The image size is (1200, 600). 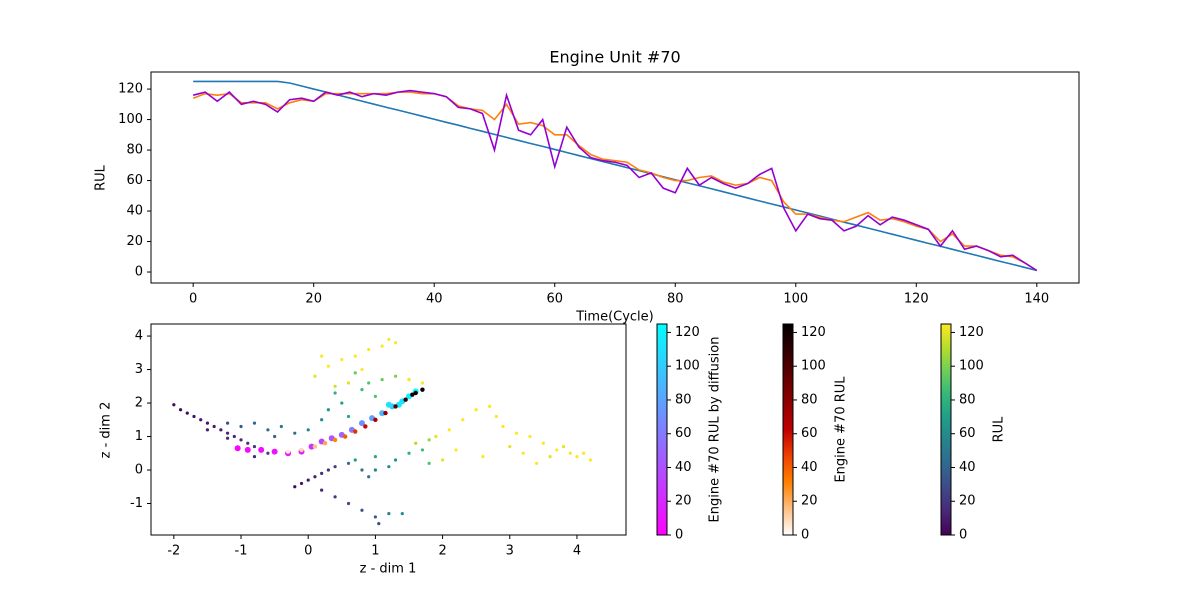 What do you see at coordinates (106, 430) in the screenshot?
I see `y-axis-label: z - dim 2` at bounding box center [106, 430].